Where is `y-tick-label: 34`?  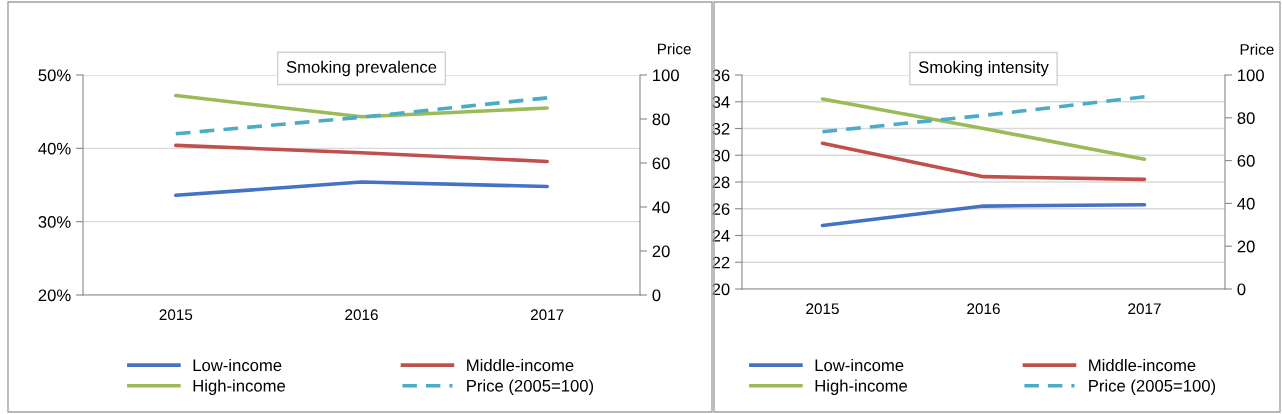 y-tick-label: 34 is located at coordinates (721, 102).